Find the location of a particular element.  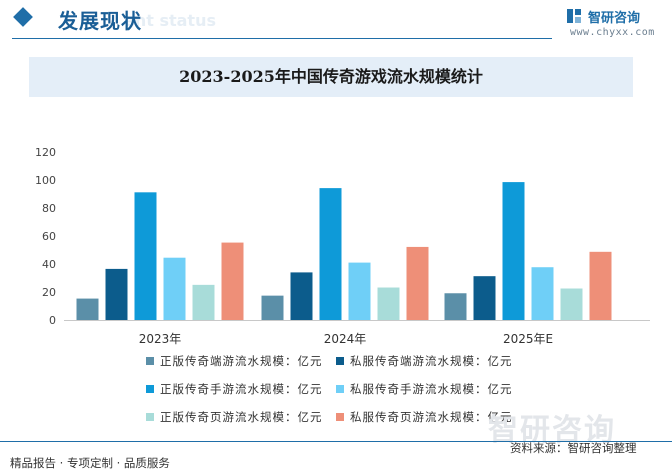

header: ent status 发展现状 智研咨询 www.chyxx.com is located at coordinates (336, 21).